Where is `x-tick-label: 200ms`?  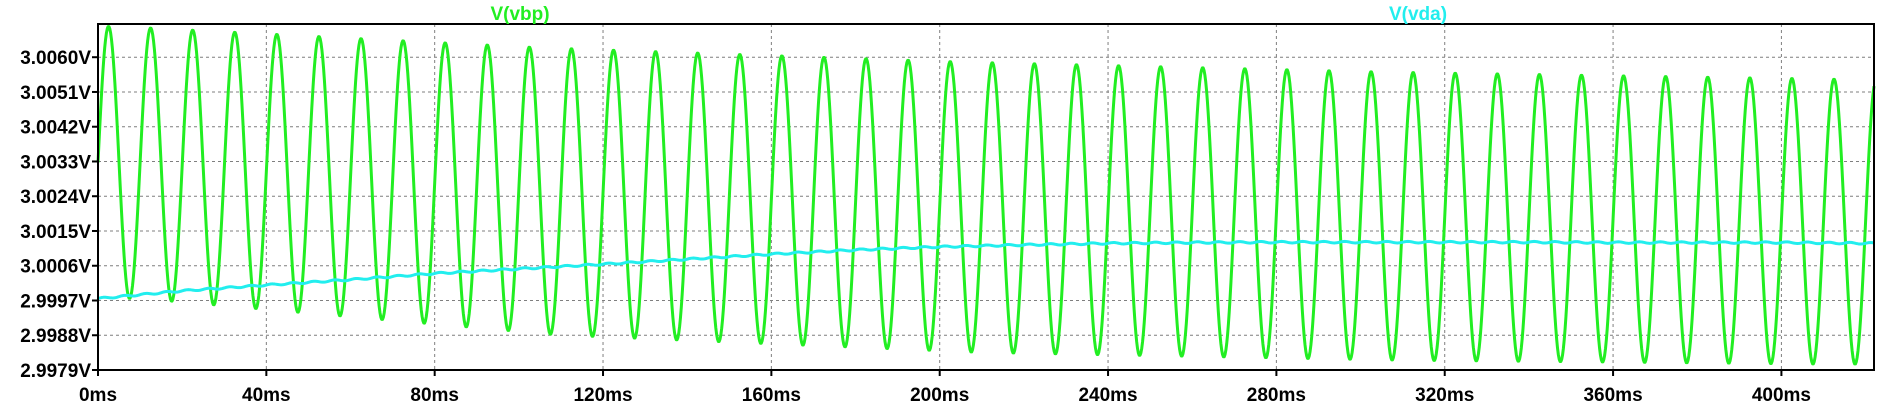 x-tick-label: 200ms is located at coordinates (939, 395).